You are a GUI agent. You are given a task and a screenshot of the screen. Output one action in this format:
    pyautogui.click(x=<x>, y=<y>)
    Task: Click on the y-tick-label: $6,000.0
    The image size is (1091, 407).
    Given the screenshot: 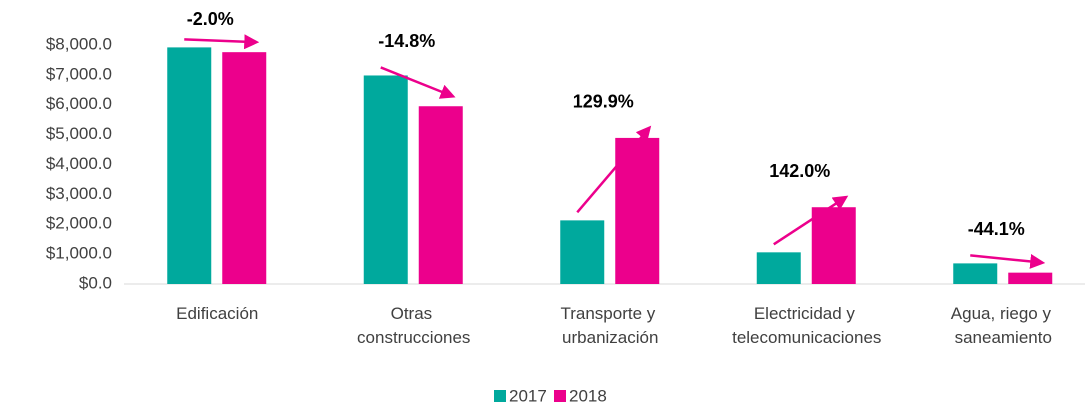 What is the action you would take?
    pyautogui.click(x=79, y=103)
    